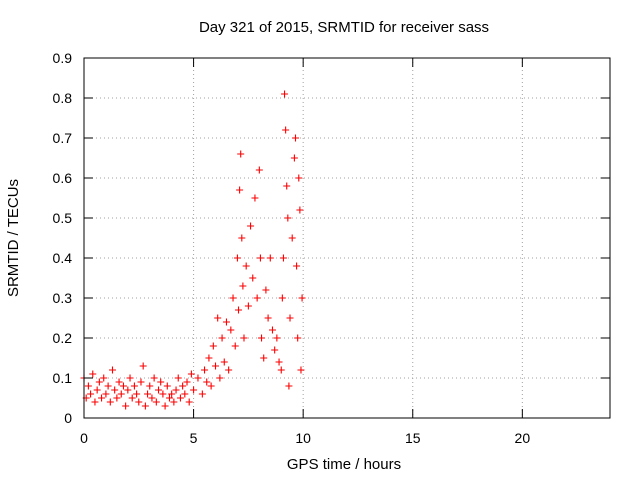 This screenshot has width=640, height=480. I want to click on y-tick-label: 0.4, so click(63, 258).